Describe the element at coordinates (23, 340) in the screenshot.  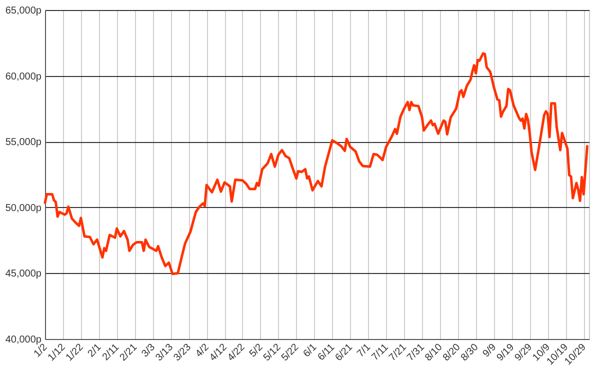
I see `y-tick-label: 40,000p` at that location.